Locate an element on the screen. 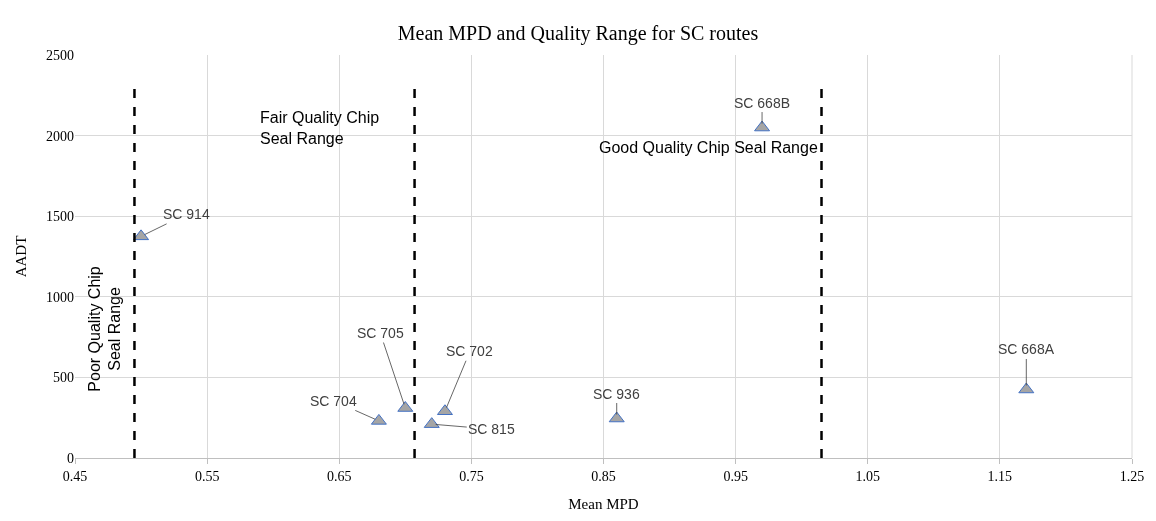  y-tick-label: 0 is located at coordinates (70, 458).